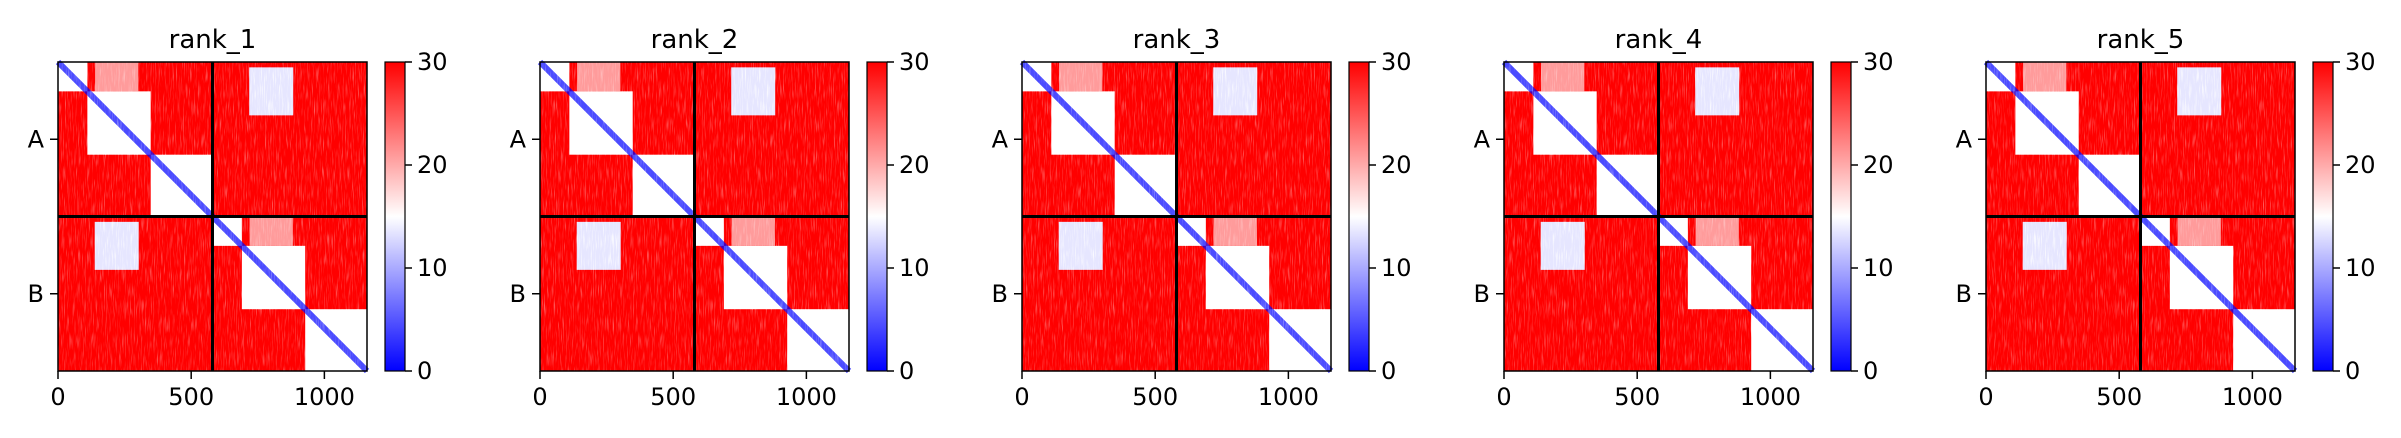 This screenshot has width=2401, height=438. What do you see at coordinates (695, 40) in the screenshot?
I see `panel-title: rank_2` at bounding box center [695, 40].